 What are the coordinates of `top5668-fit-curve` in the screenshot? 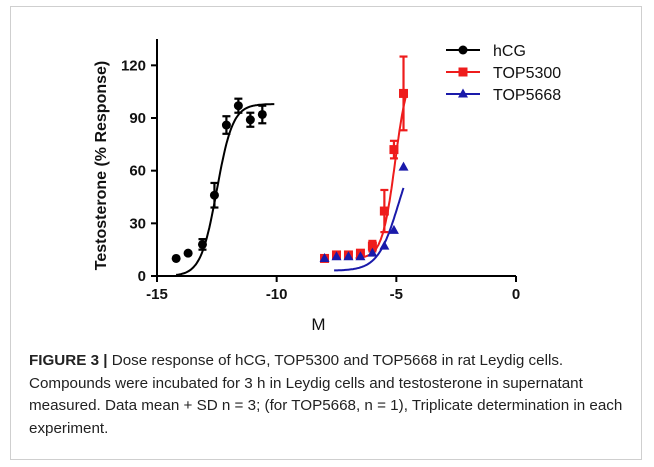 It's located at (369, 229).